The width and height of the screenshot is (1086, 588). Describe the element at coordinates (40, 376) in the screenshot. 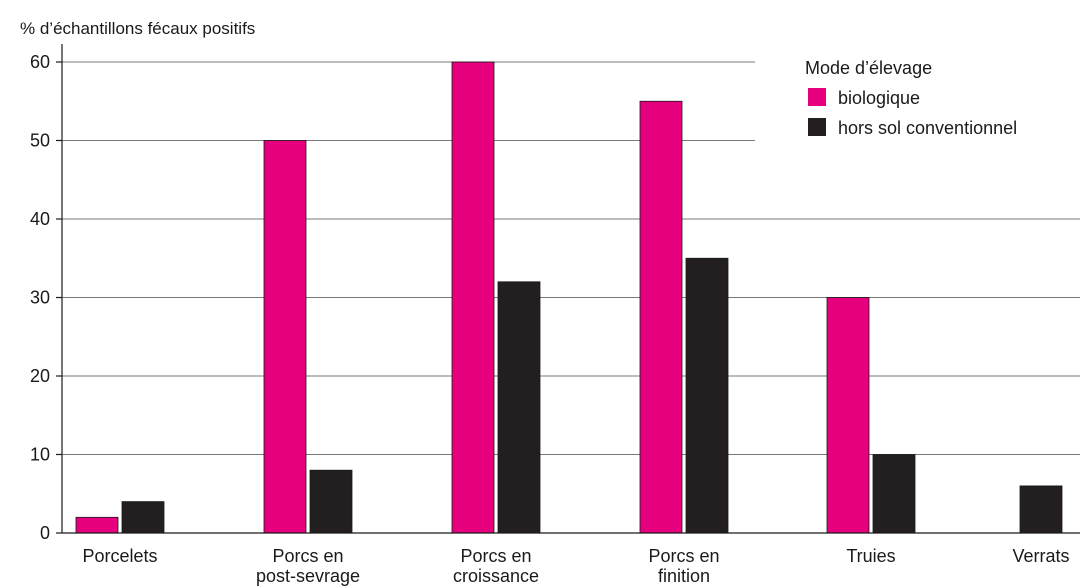

I see `y-tick-label: 20` at that location.